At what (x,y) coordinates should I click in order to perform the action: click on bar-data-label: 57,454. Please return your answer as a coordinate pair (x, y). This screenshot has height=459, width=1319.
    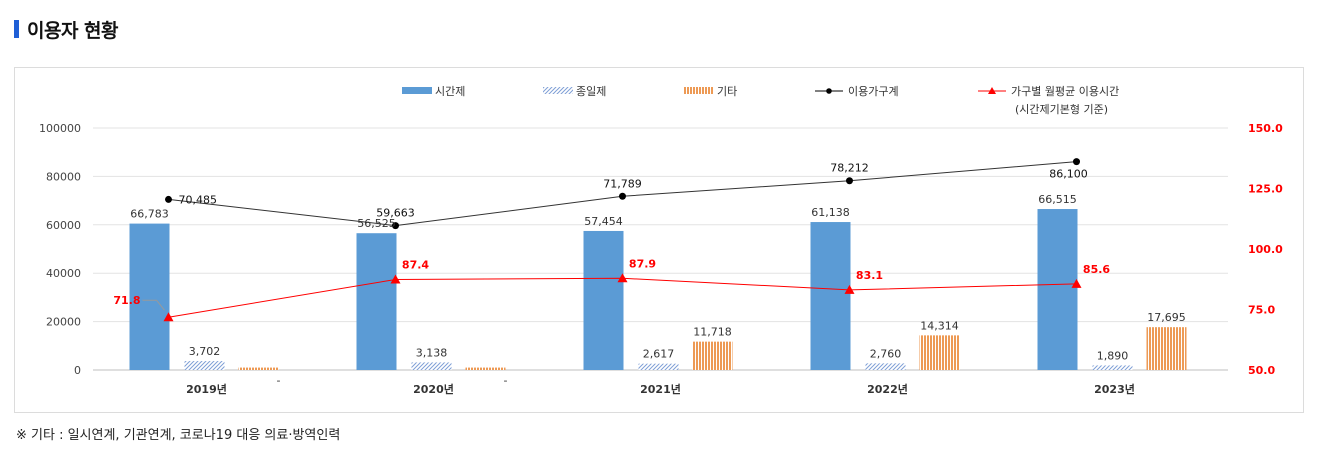
    Looking at the image, I should click on (603, 221).